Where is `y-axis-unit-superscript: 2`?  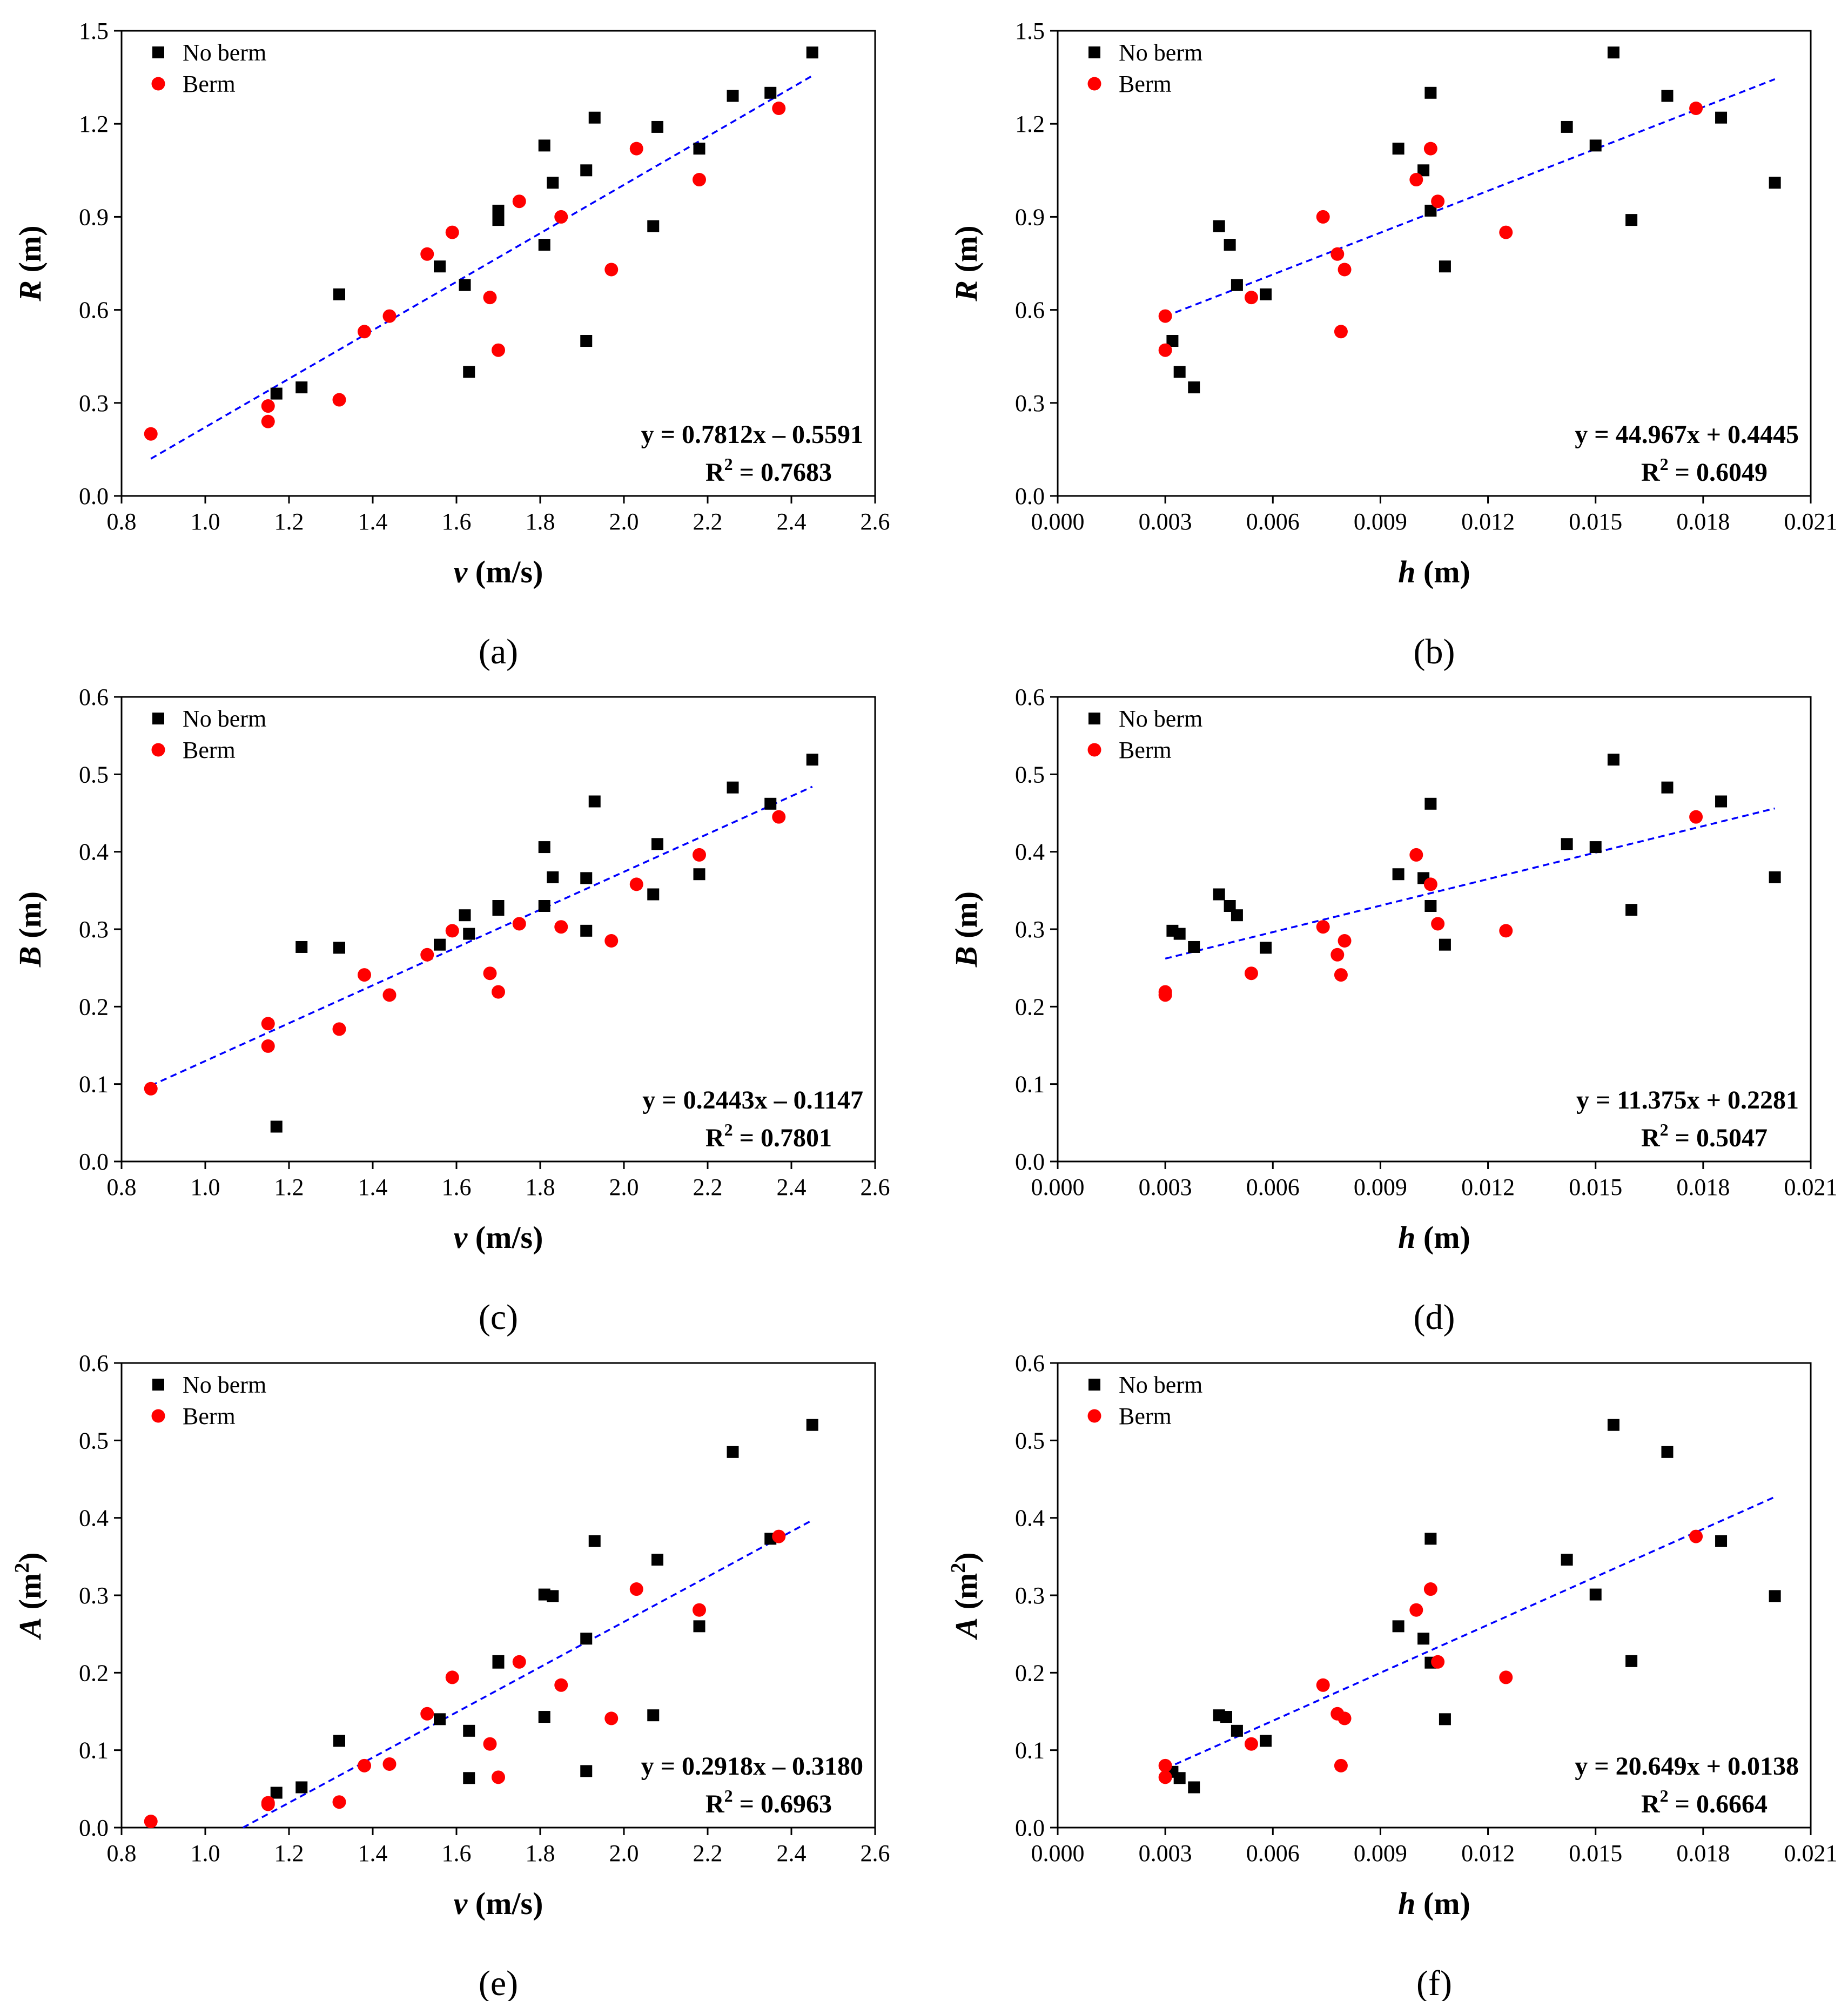
y-axis-unit-superscript: 2 is located at coordinates (22, 1568).